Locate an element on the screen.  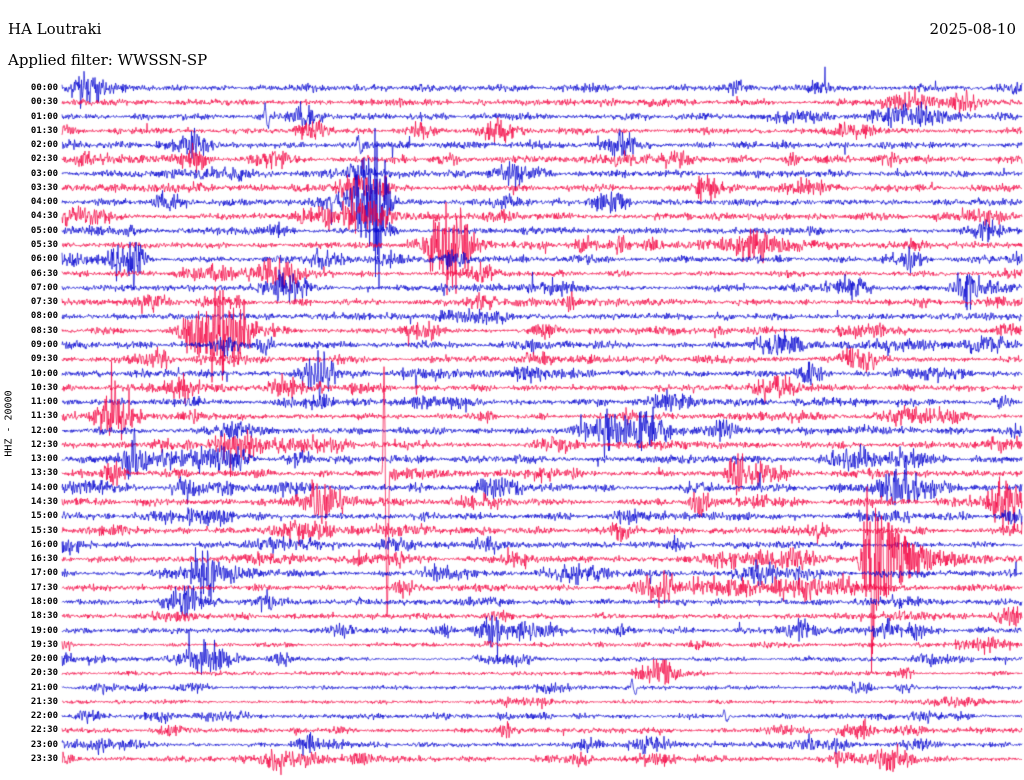
channel-label-wrap: HHZ - 20000 is located at coordinates (9, 423).